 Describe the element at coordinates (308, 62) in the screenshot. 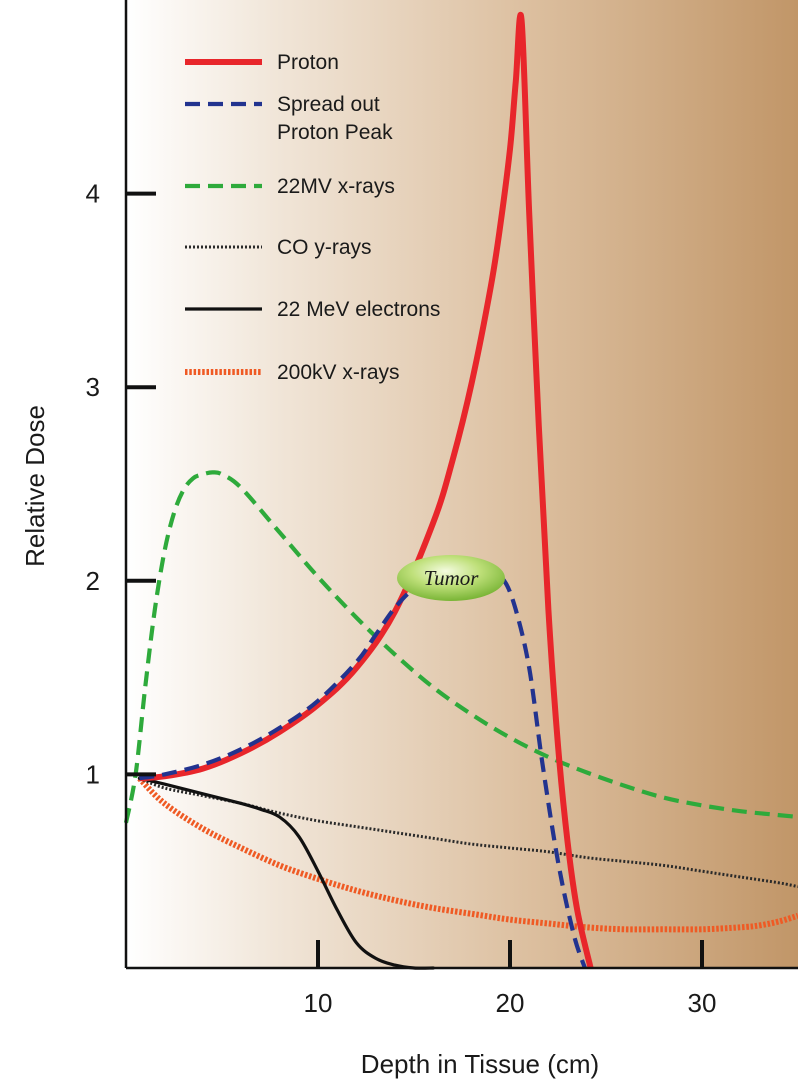

I see `legend-label-proton: Proton` at that location.